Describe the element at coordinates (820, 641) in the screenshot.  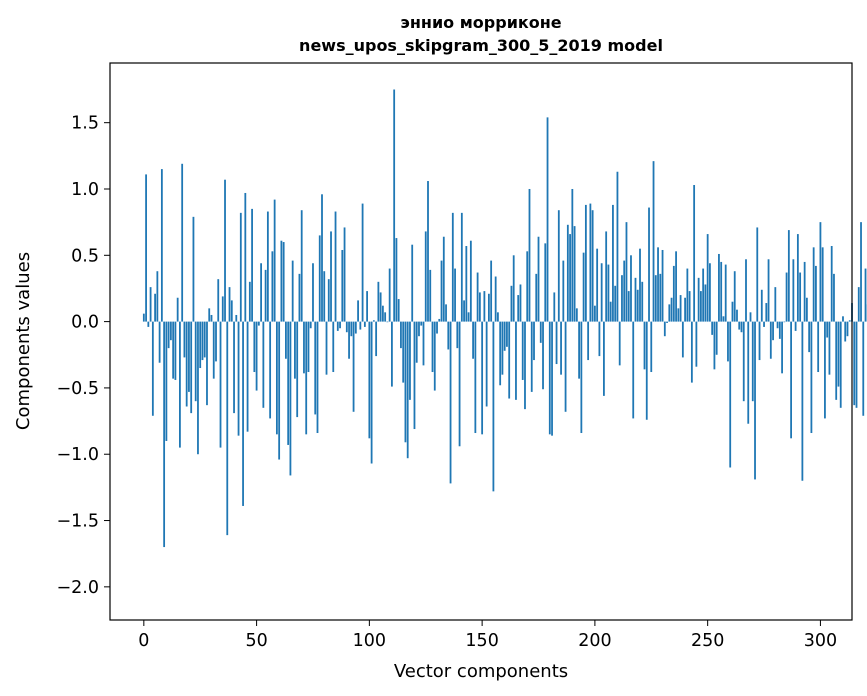
I see `x-tick-label: 300` at that location.